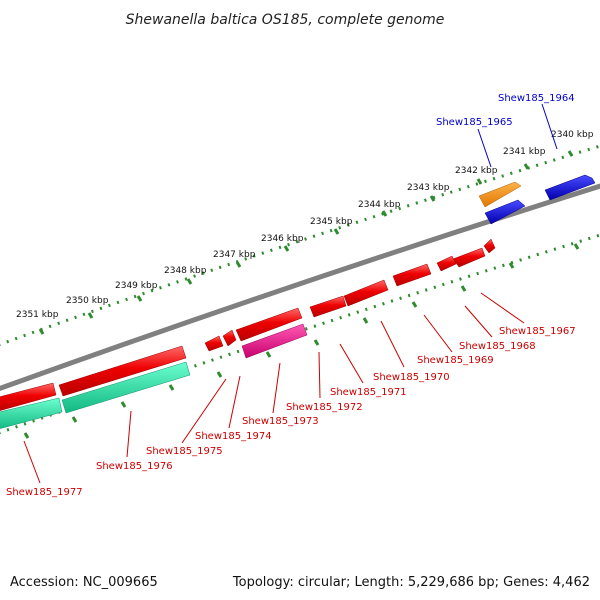 This screenshot has height=600, width=600. What do you see at coordinates (411, 377) in the screenshot?
I see `gene-label: Shew185_1970` at bounding box center [411, 377].